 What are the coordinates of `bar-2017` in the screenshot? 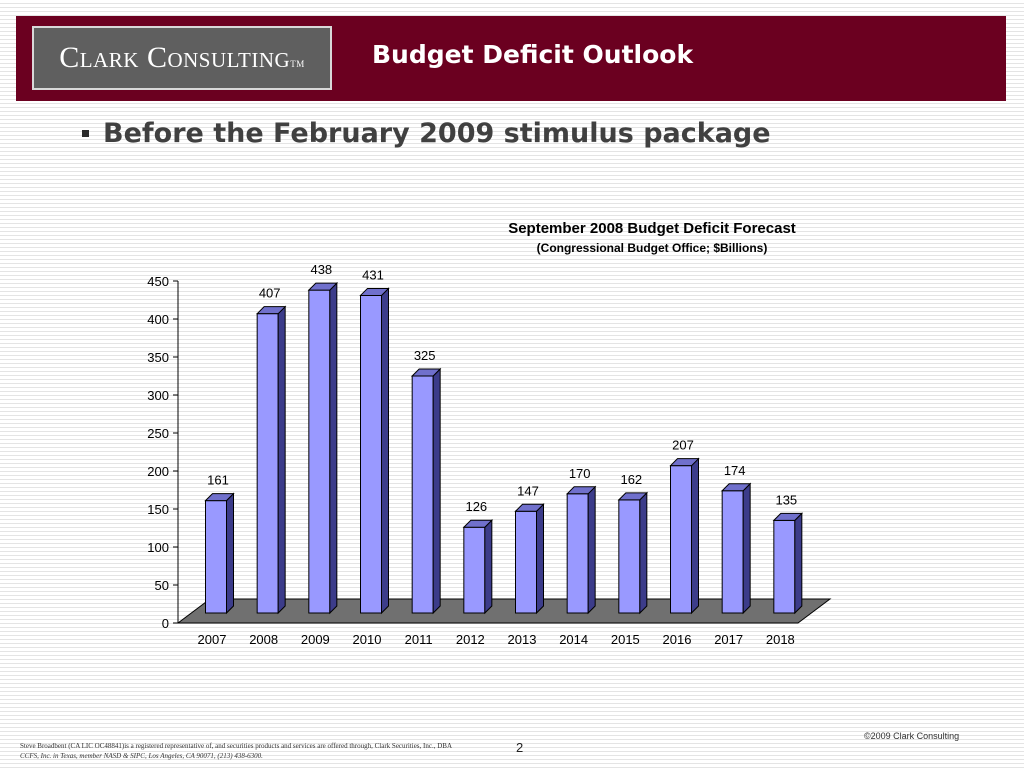 It's located at (732, 552).